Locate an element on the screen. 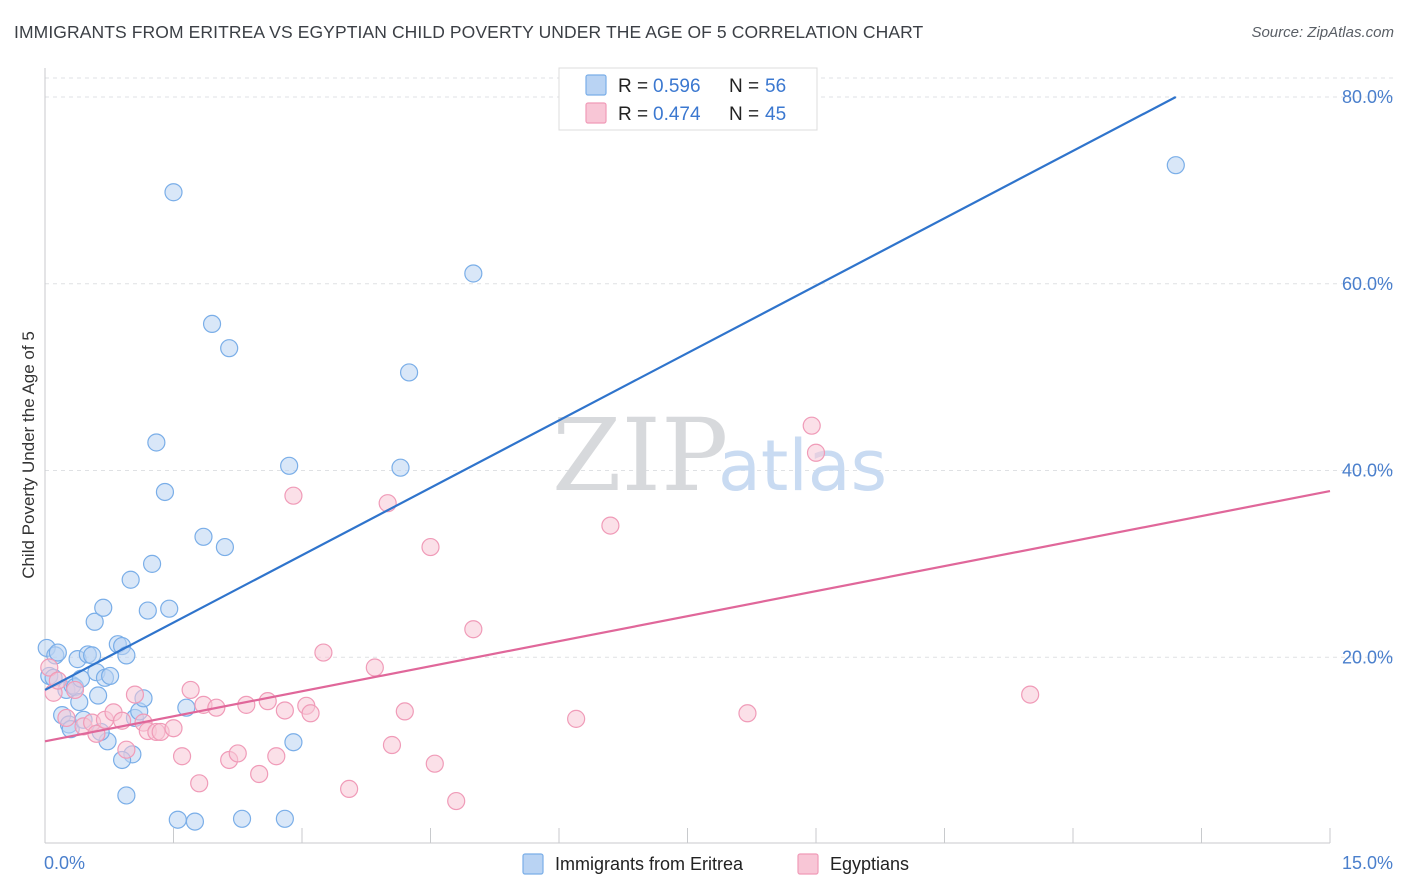 The image size is (1406, 892). legend-swatch-egyptians is located at coordinates (596, 113).